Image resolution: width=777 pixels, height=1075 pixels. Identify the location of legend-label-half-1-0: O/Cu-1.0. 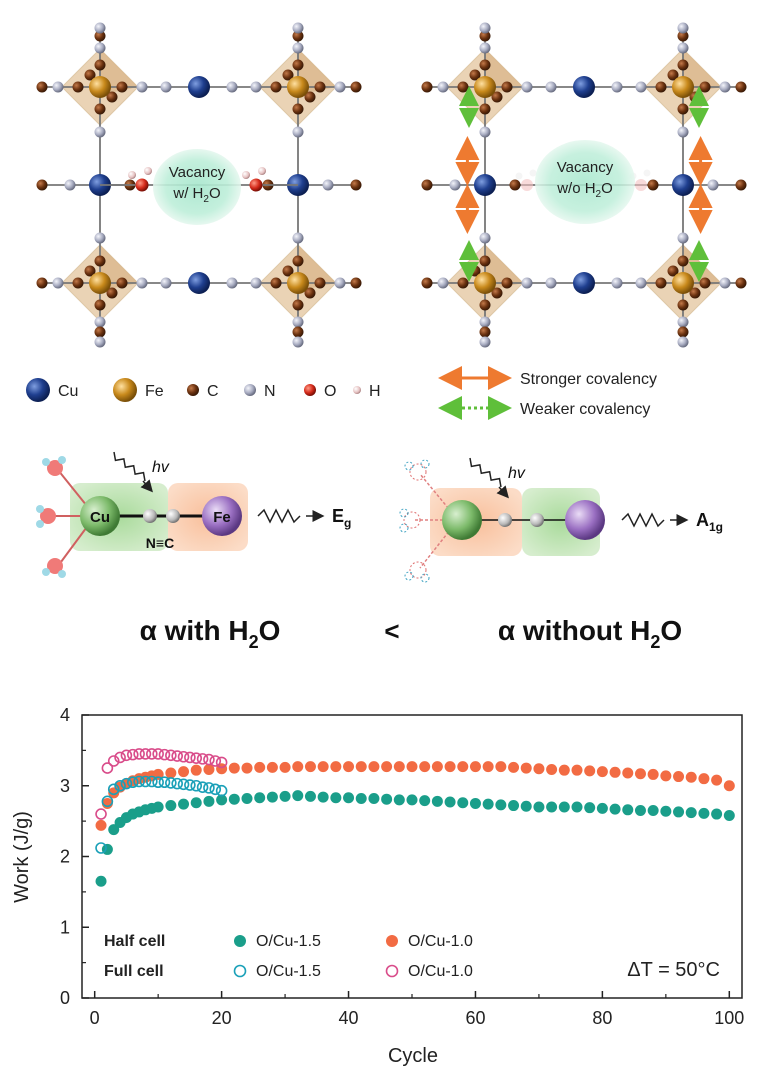
(440, 941).